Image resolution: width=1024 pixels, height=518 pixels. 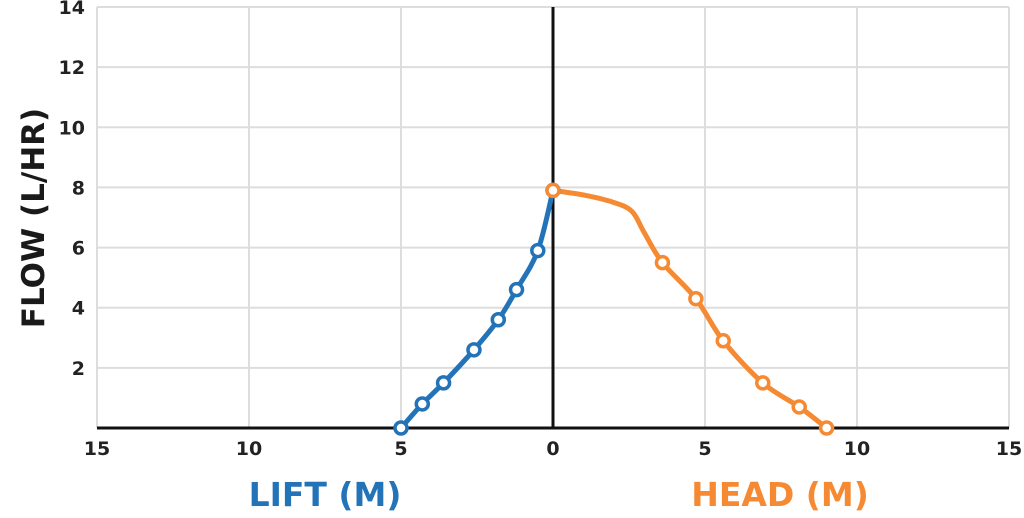 I want to click on x-axis-label-lift: LIFT (M), so click(x=325, y=494).